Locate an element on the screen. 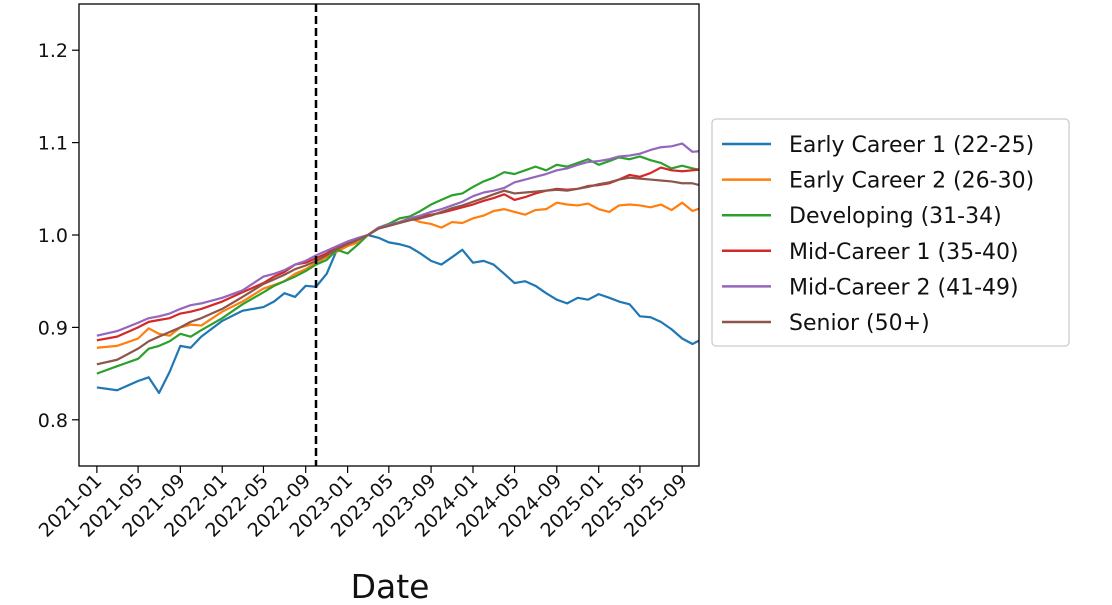  legend-label: Early Career 2 (26-30) is located at coordinates (911, 181).